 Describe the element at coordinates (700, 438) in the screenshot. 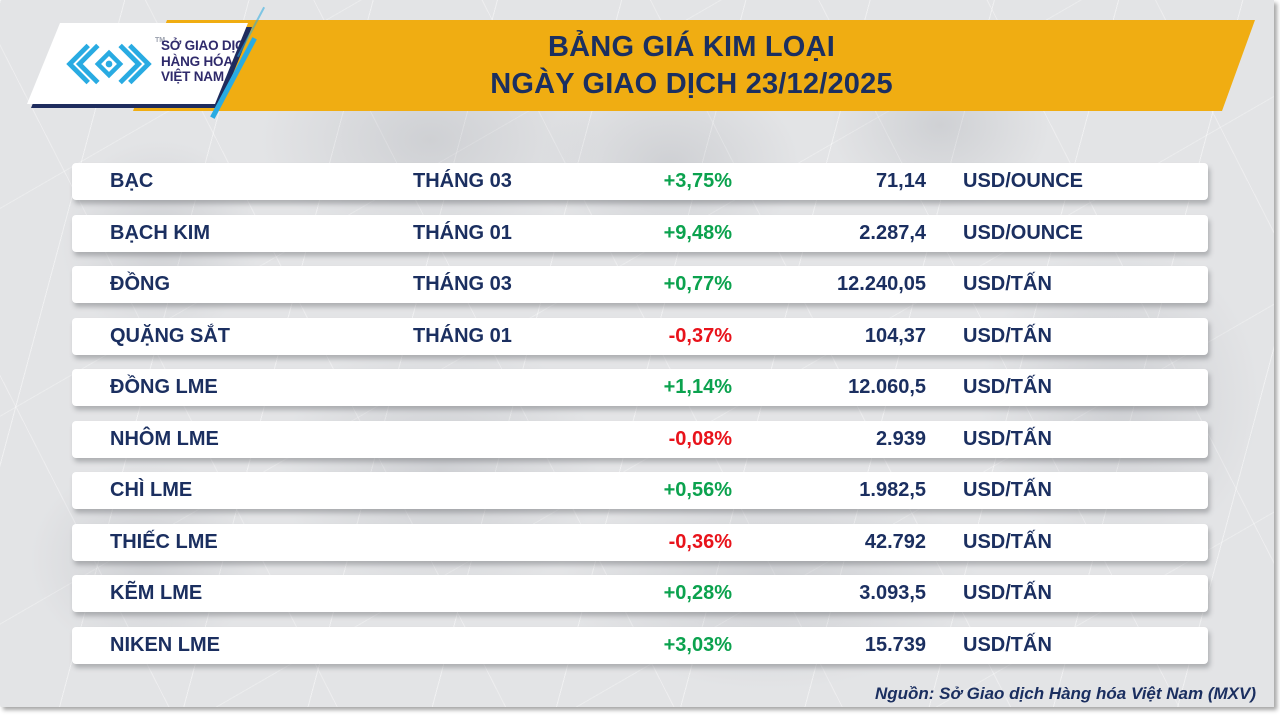

I see `change-percent-cell: -0,08%` at that location.